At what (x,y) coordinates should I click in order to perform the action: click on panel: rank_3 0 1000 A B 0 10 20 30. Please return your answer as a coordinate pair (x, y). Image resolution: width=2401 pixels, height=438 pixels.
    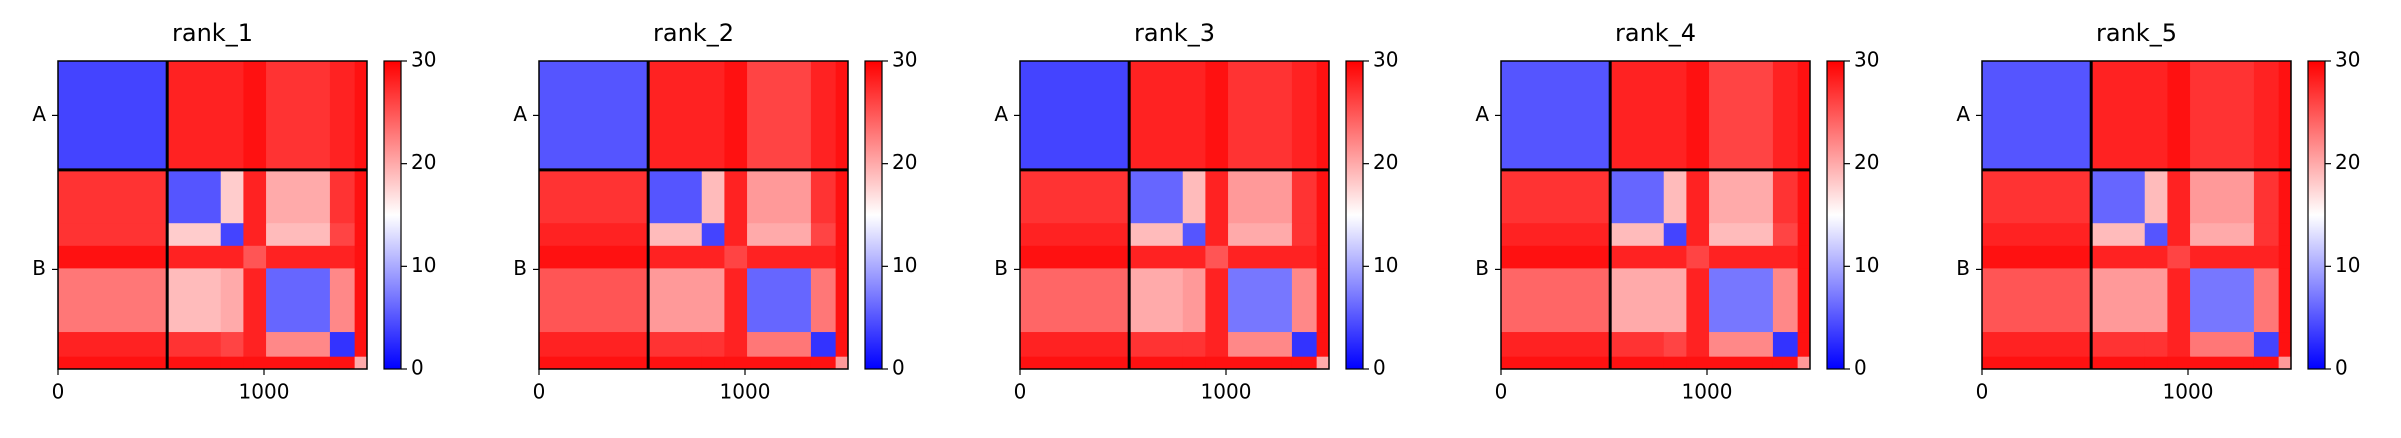
    Looking at the image, I should click on (1196, 211).